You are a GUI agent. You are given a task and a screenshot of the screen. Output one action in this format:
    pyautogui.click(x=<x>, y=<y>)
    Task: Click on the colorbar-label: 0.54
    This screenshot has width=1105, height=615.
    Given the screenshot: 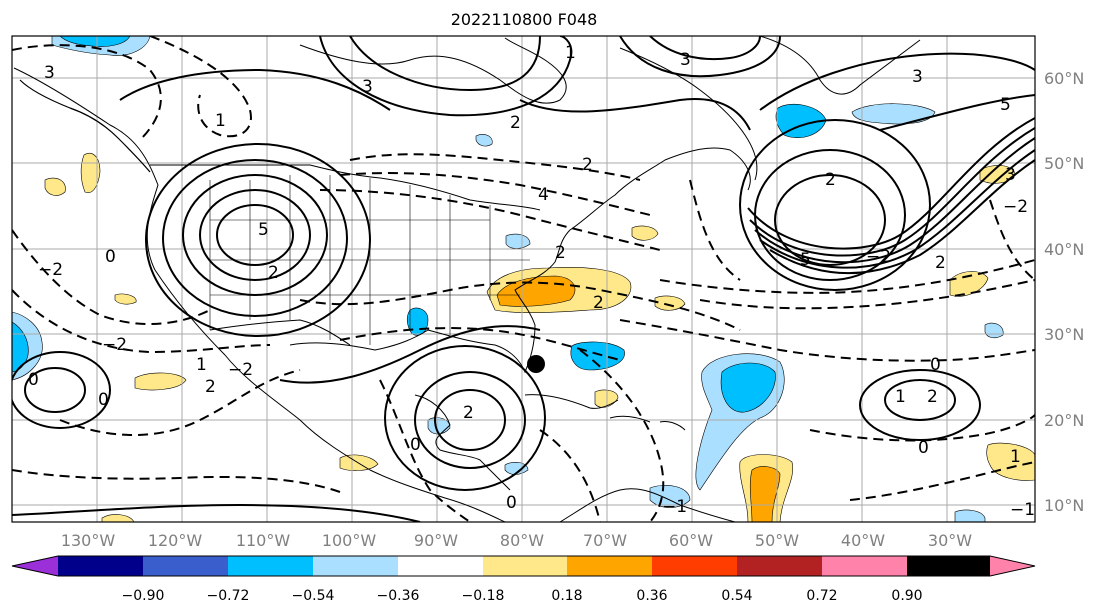 What is the action you would take?
    pyautogui.click(x=736, y=596)
    